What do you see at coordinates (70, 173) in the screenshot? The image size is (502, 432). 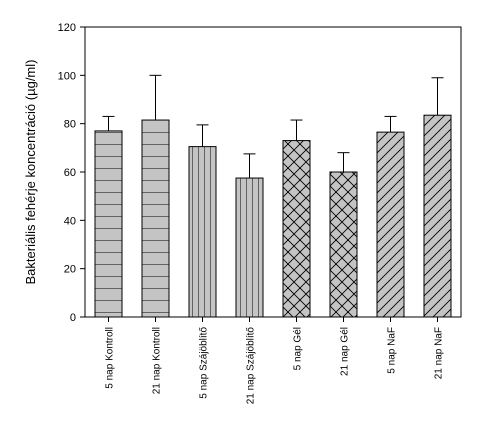 I see `y-tick-label: 60` at bounding box center [70, 173].